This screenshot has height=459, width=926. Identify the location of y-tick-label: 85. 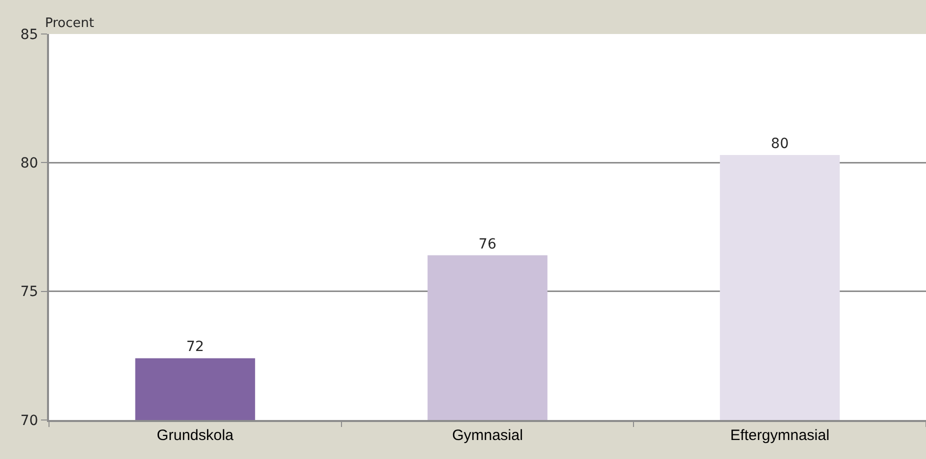
(29, 34).